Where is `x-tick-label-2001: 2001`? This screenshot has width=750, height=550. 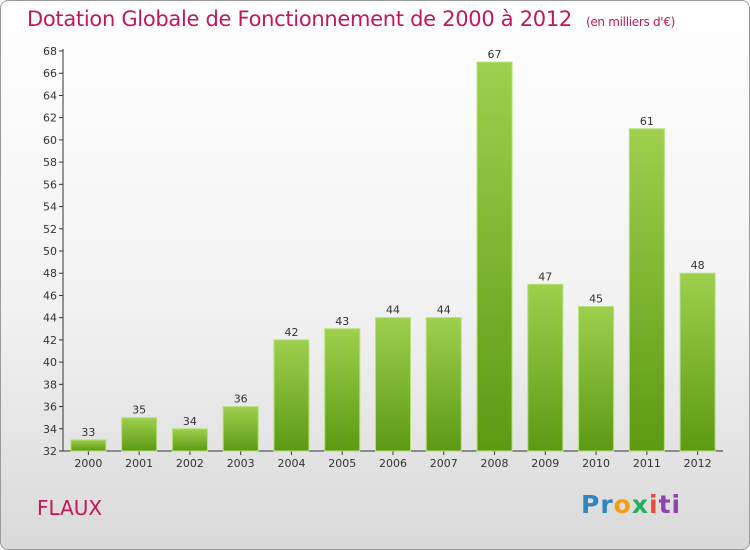
x-tick-label-2001: 2001 is located at coordinates (139, 463).